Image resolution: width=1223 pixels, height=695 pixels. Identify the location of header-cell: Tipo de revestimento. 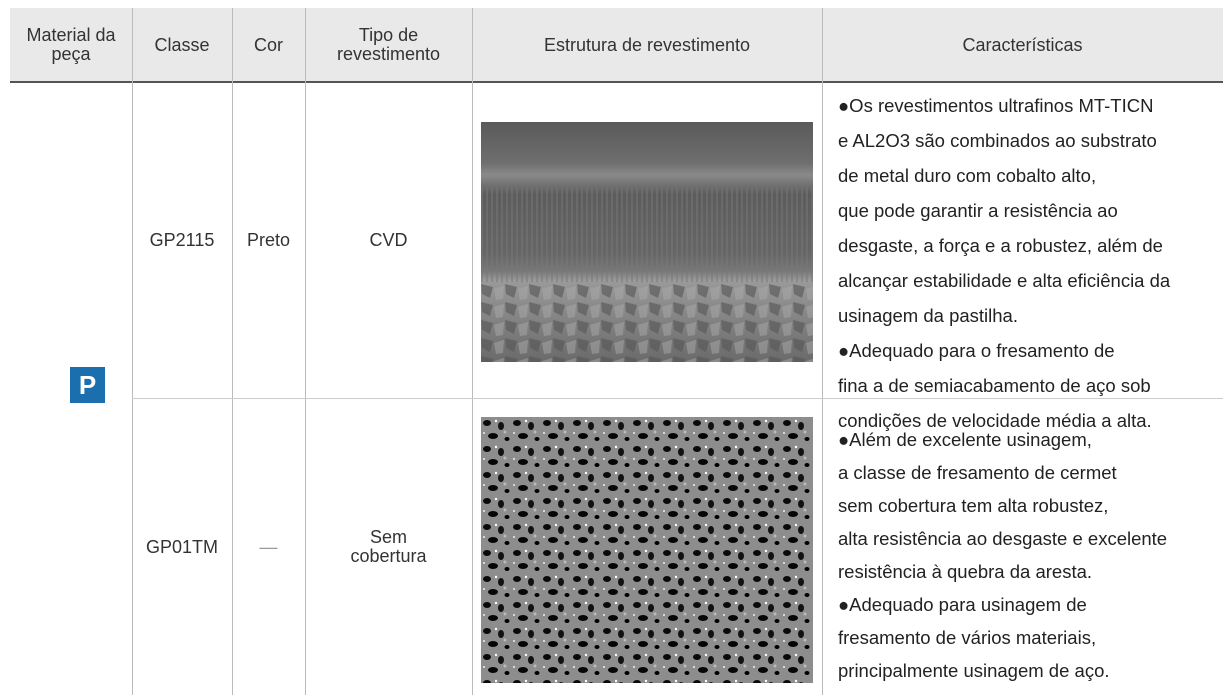
(388, 44).